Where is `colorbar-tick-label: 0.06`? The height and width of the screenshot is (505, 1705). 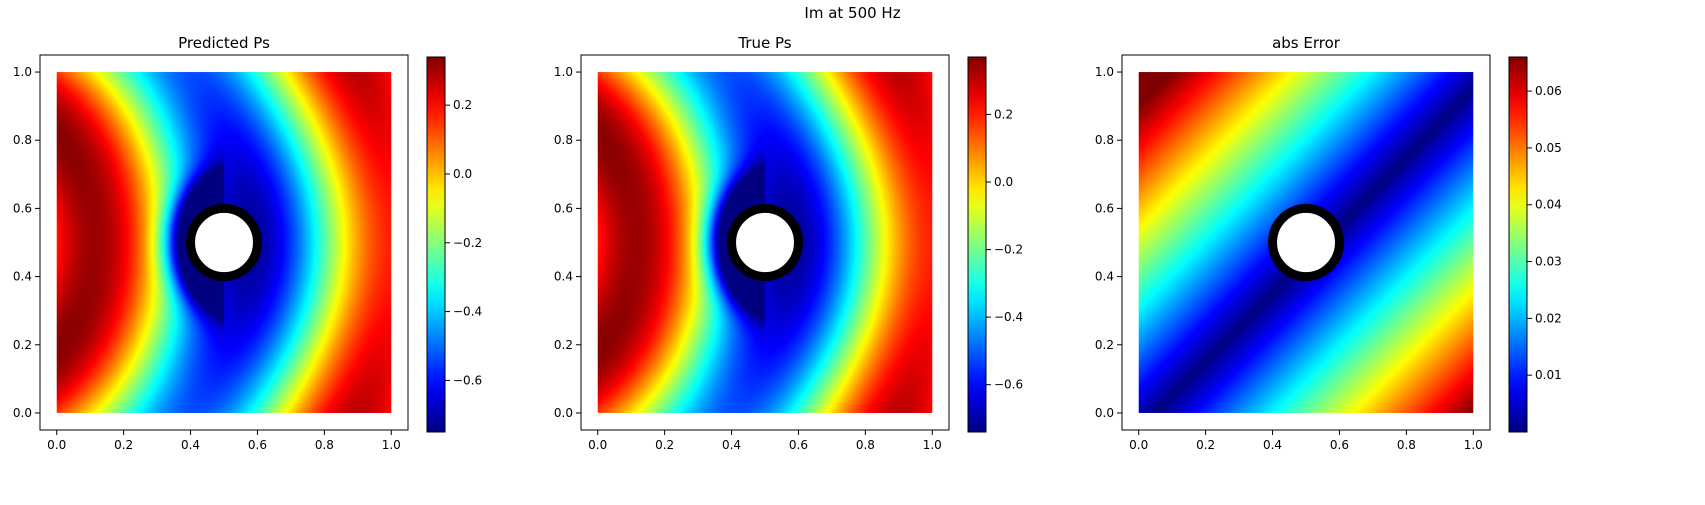
colorbar-tick-label: 0.06 is located at coordinates (1548, 91).